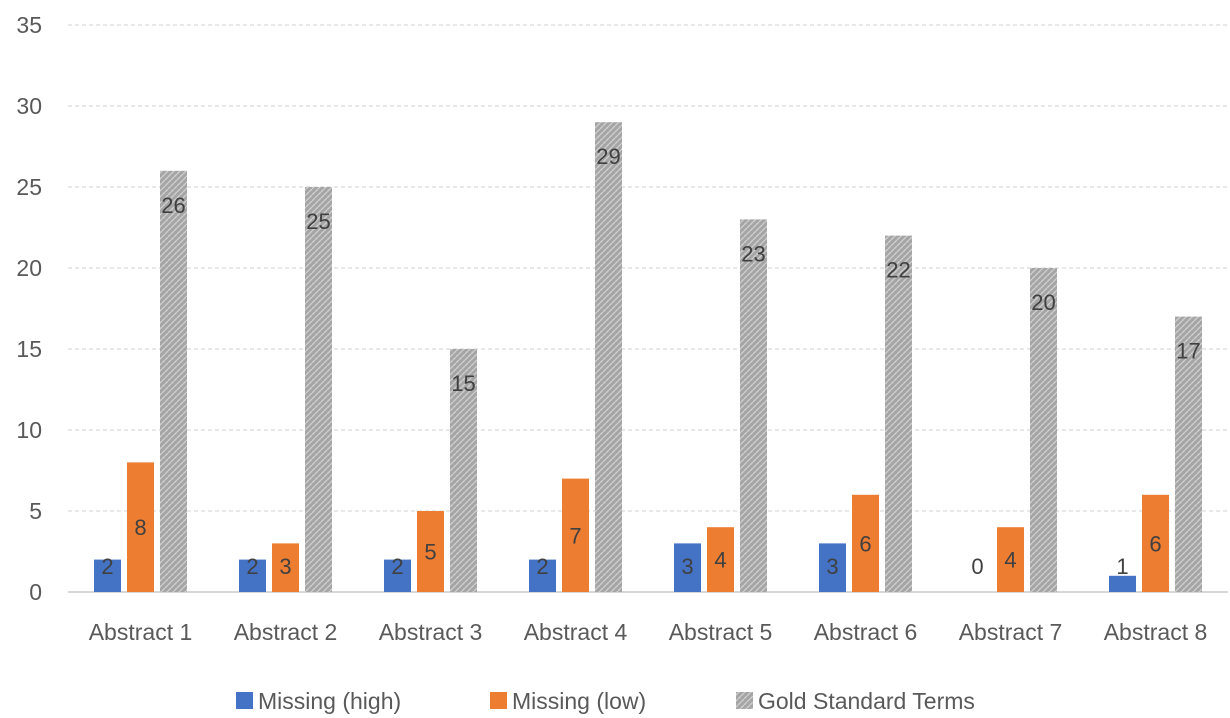 Image resolution: width=1230 pixels, height=718 pixels. Describe the element at coordinates (431, 632) in the screenshot. I see `x-tick-label: Abstract 3` at that location.